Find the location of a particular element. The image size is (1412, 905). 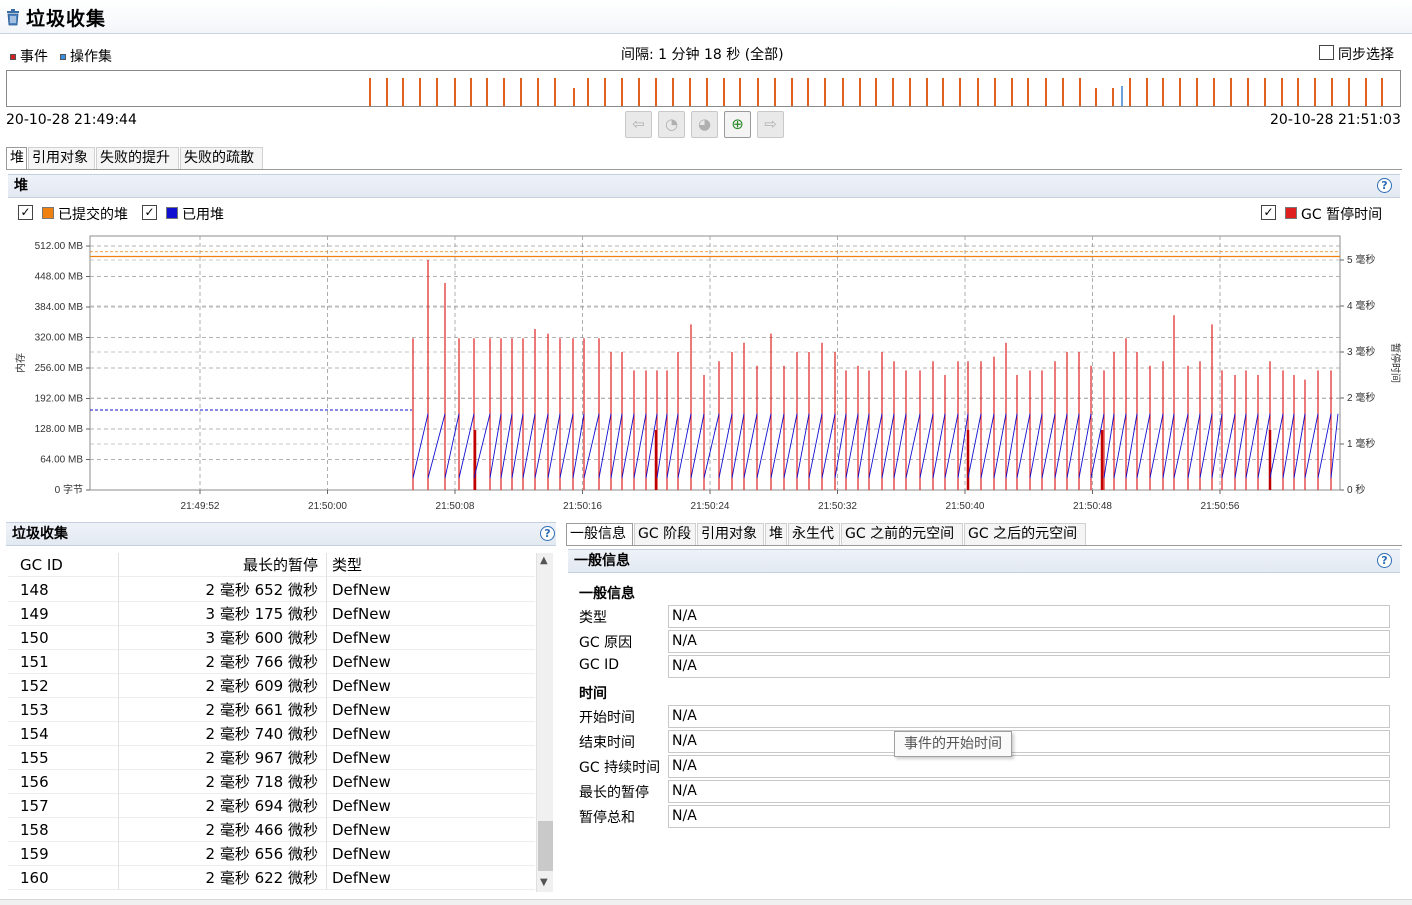

table-row: 154 2 毫秒 740 微秒 DefNew is located at coordinates (271, 734).